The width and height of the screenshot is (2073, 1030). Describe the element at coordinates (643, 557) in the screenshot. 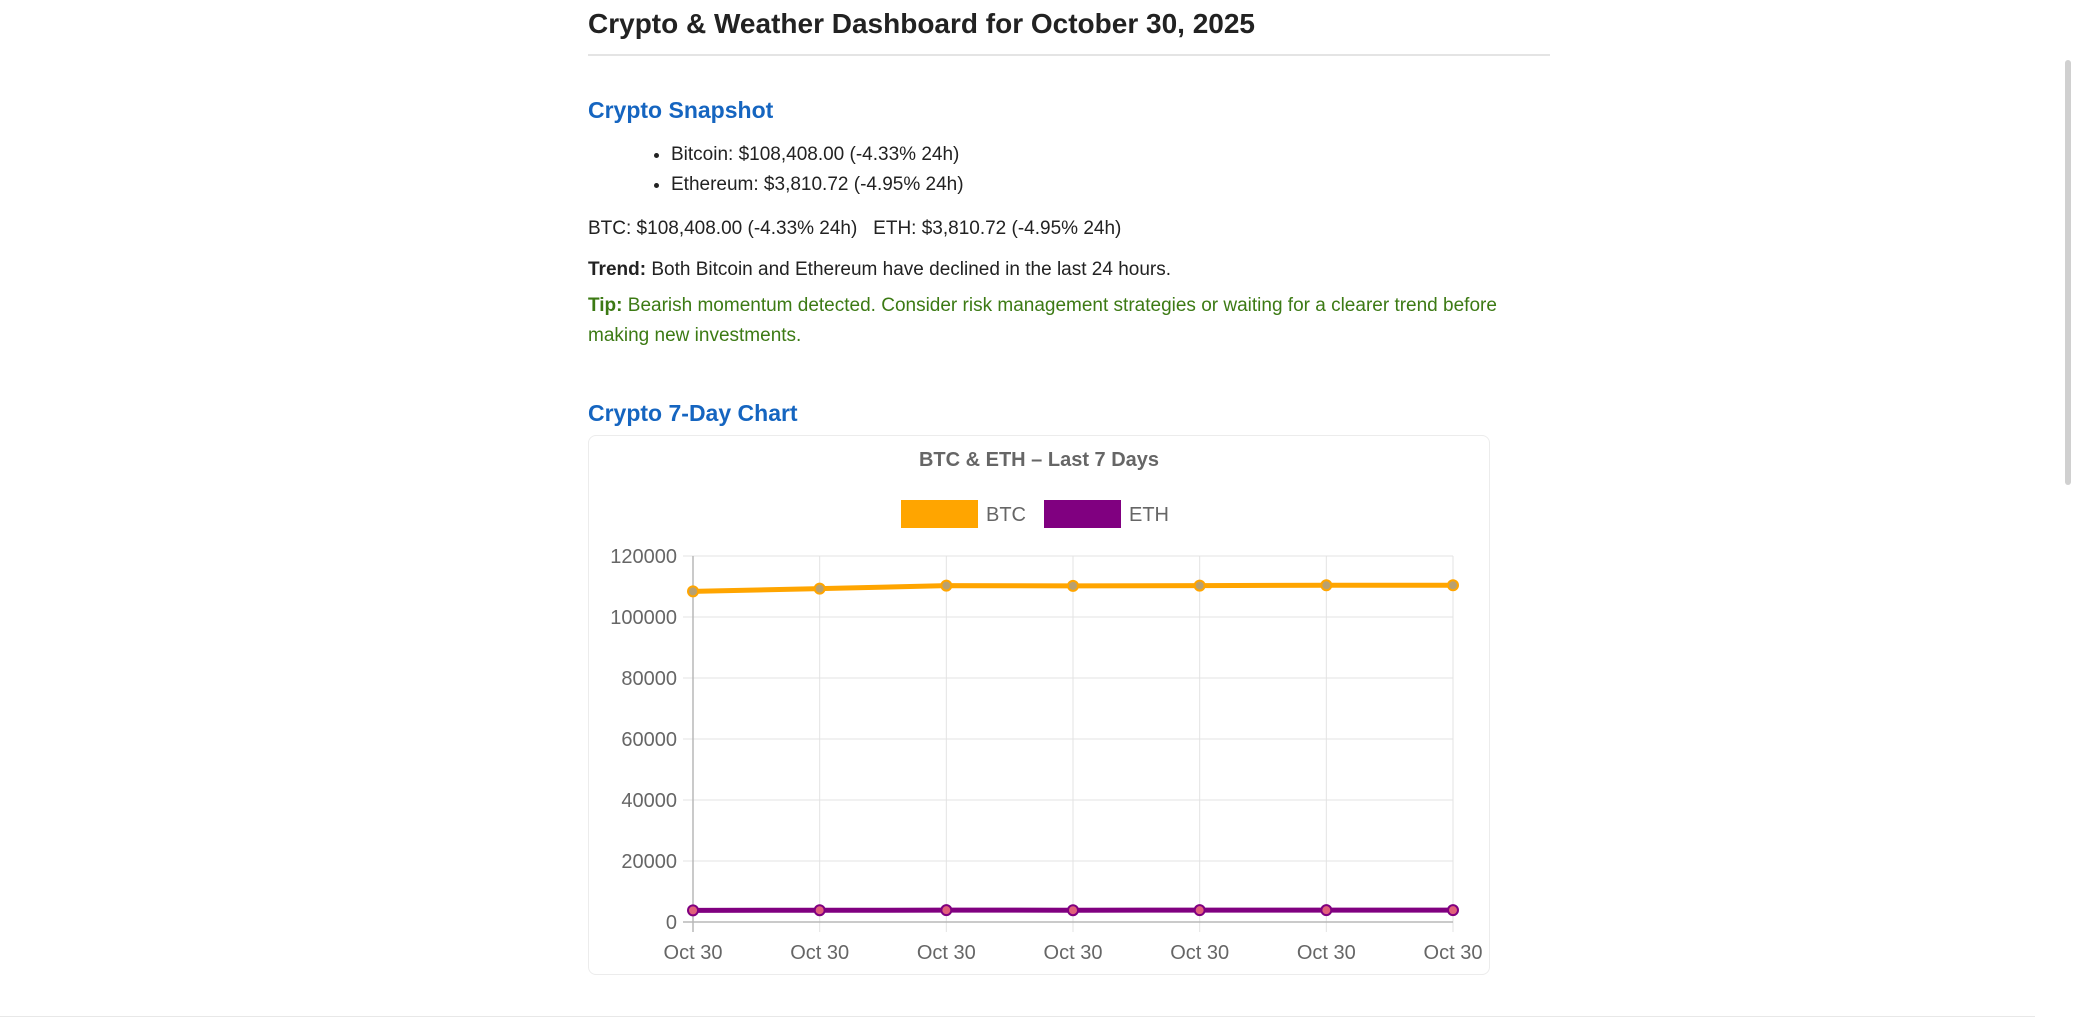

I see `y-tick-label: 120000` at that location.